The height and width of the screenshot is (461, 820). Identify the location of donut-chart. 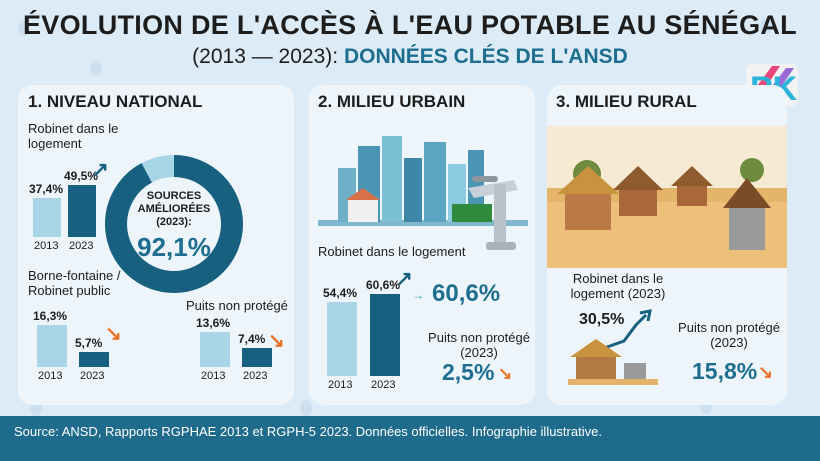
(174, 224).